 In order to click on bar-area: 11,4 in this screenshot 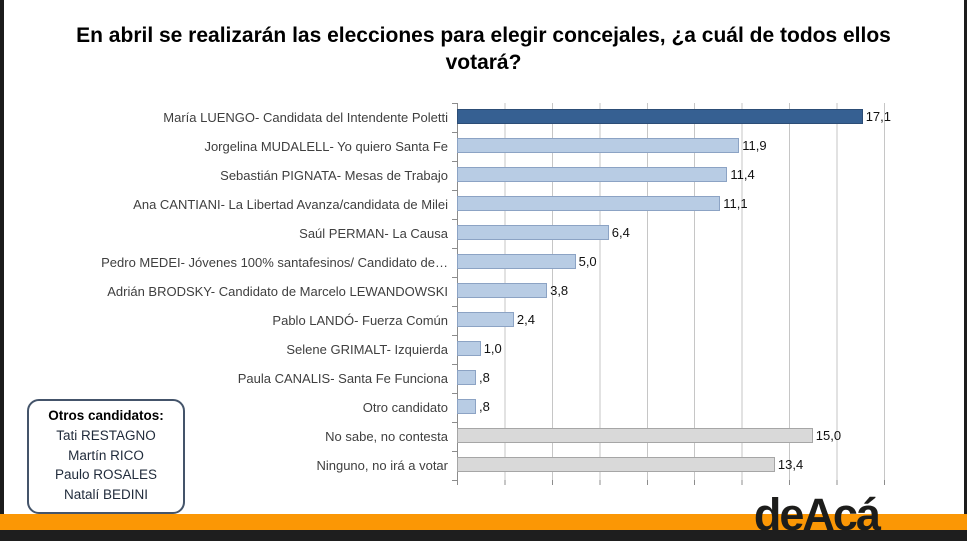, I will do `click(670, 175)`.